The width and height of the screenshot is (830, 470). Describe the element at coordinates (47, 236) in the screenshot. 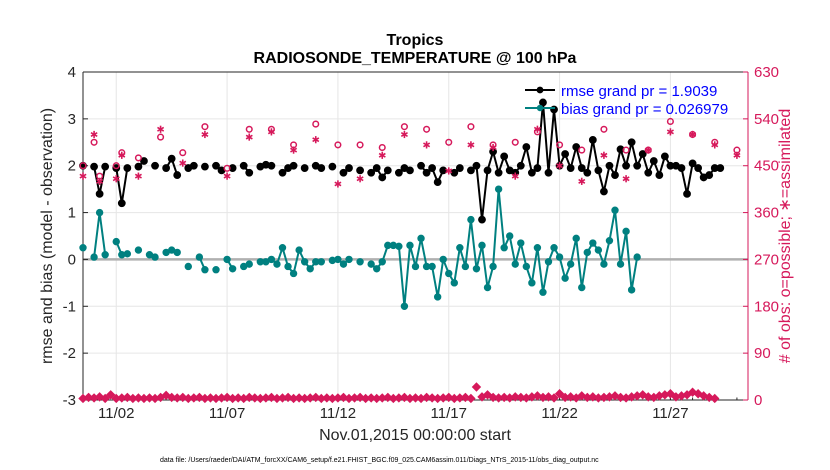

I see `y-axis-label-left: rmse and bias (model - observation)` at that location.